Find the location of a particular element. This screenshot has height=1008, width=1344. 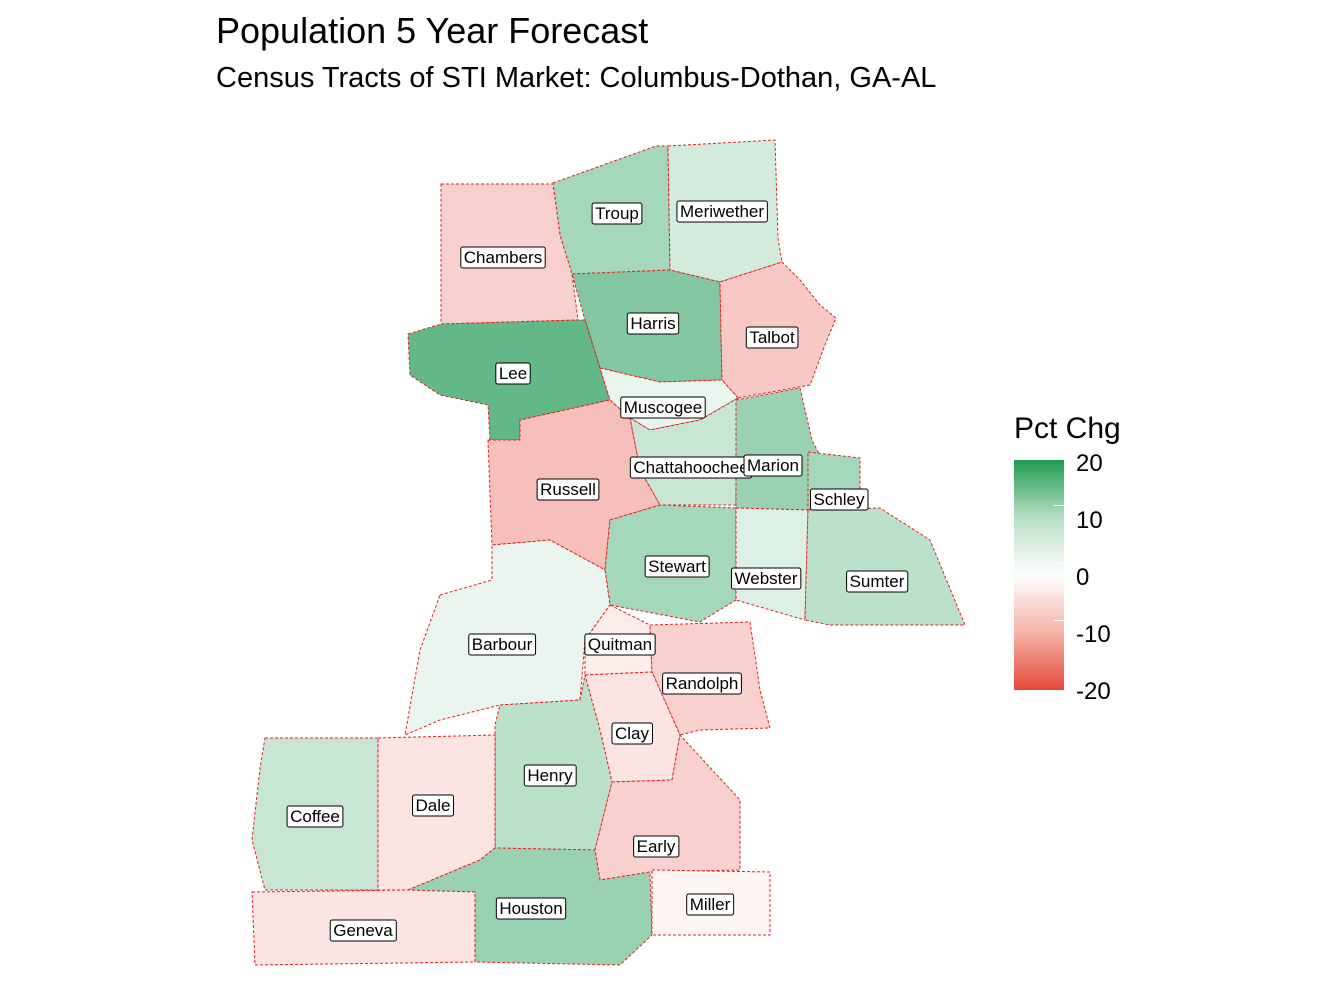

county-label-houston: Houston is located at coordinates (530, 908).